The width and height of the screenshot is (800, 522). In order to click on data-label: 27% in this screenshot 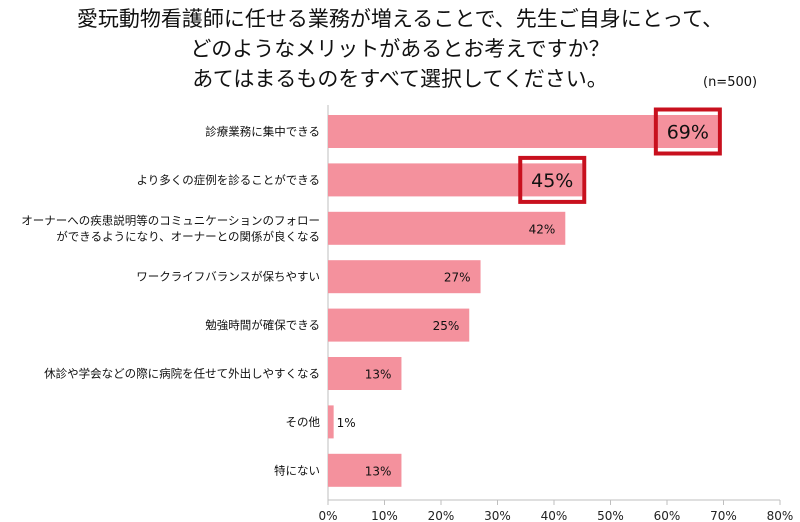, I will do `click(457, 278)`.